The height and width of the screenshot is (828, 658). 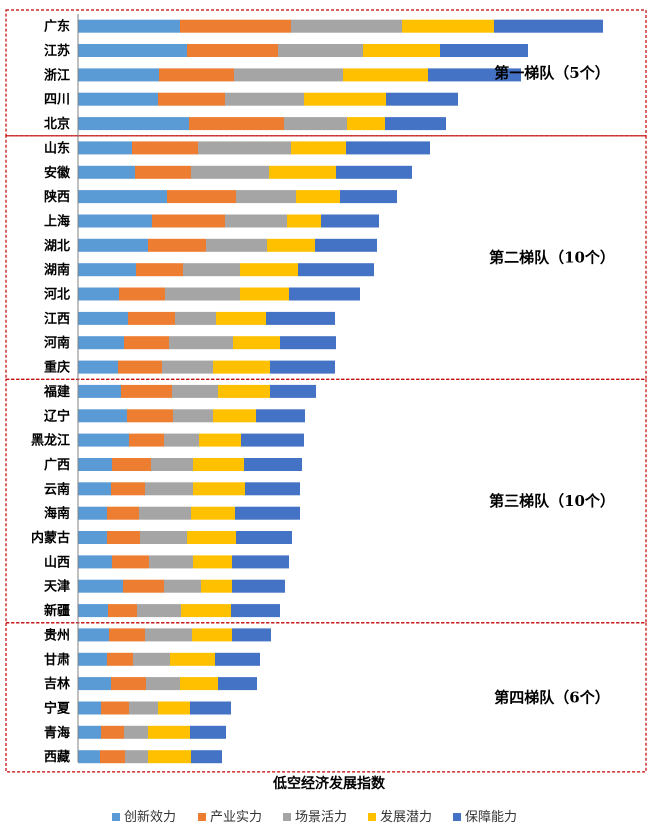 What do you see at coordinates (57, 124) in the screenshot?
I see `category-label: 北京` at bounding box center [57, 124].